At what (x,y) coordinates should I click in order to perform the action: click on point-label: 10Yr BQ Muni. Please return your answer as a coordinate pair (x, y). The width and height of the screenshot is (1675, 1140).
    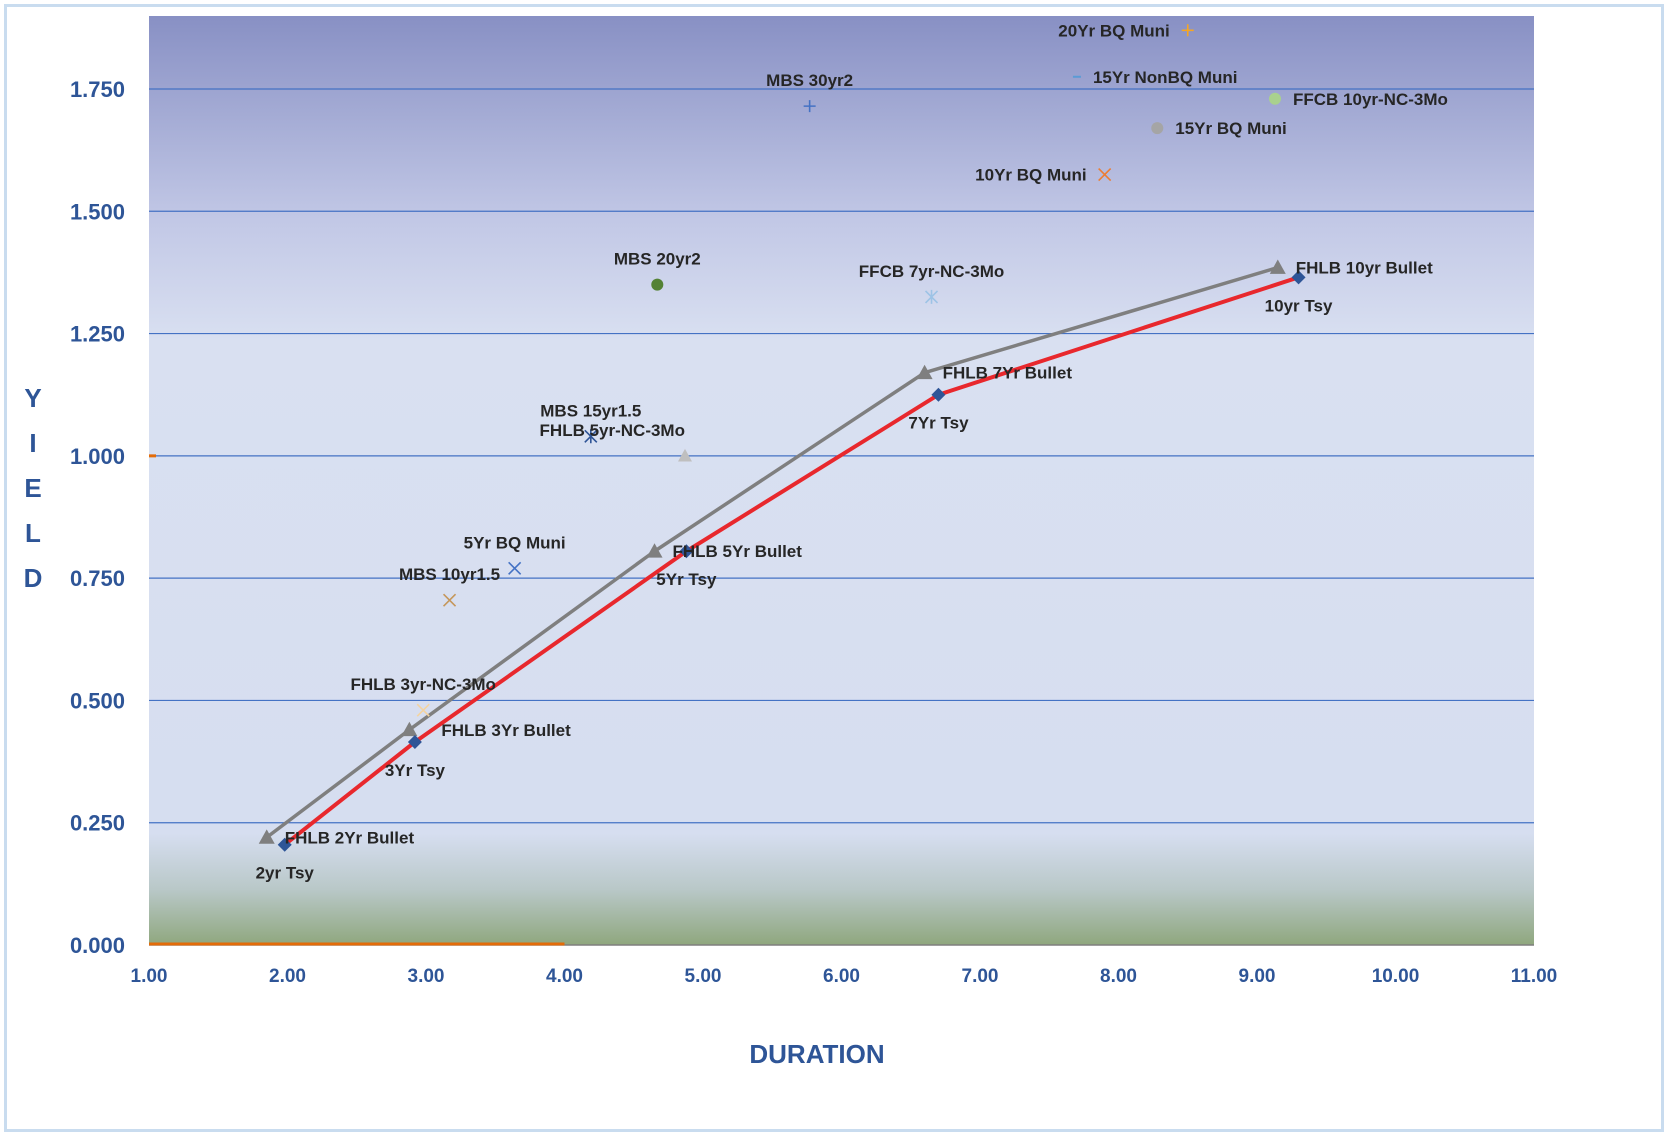
    Looking at the image, I should click on (1030, 175).